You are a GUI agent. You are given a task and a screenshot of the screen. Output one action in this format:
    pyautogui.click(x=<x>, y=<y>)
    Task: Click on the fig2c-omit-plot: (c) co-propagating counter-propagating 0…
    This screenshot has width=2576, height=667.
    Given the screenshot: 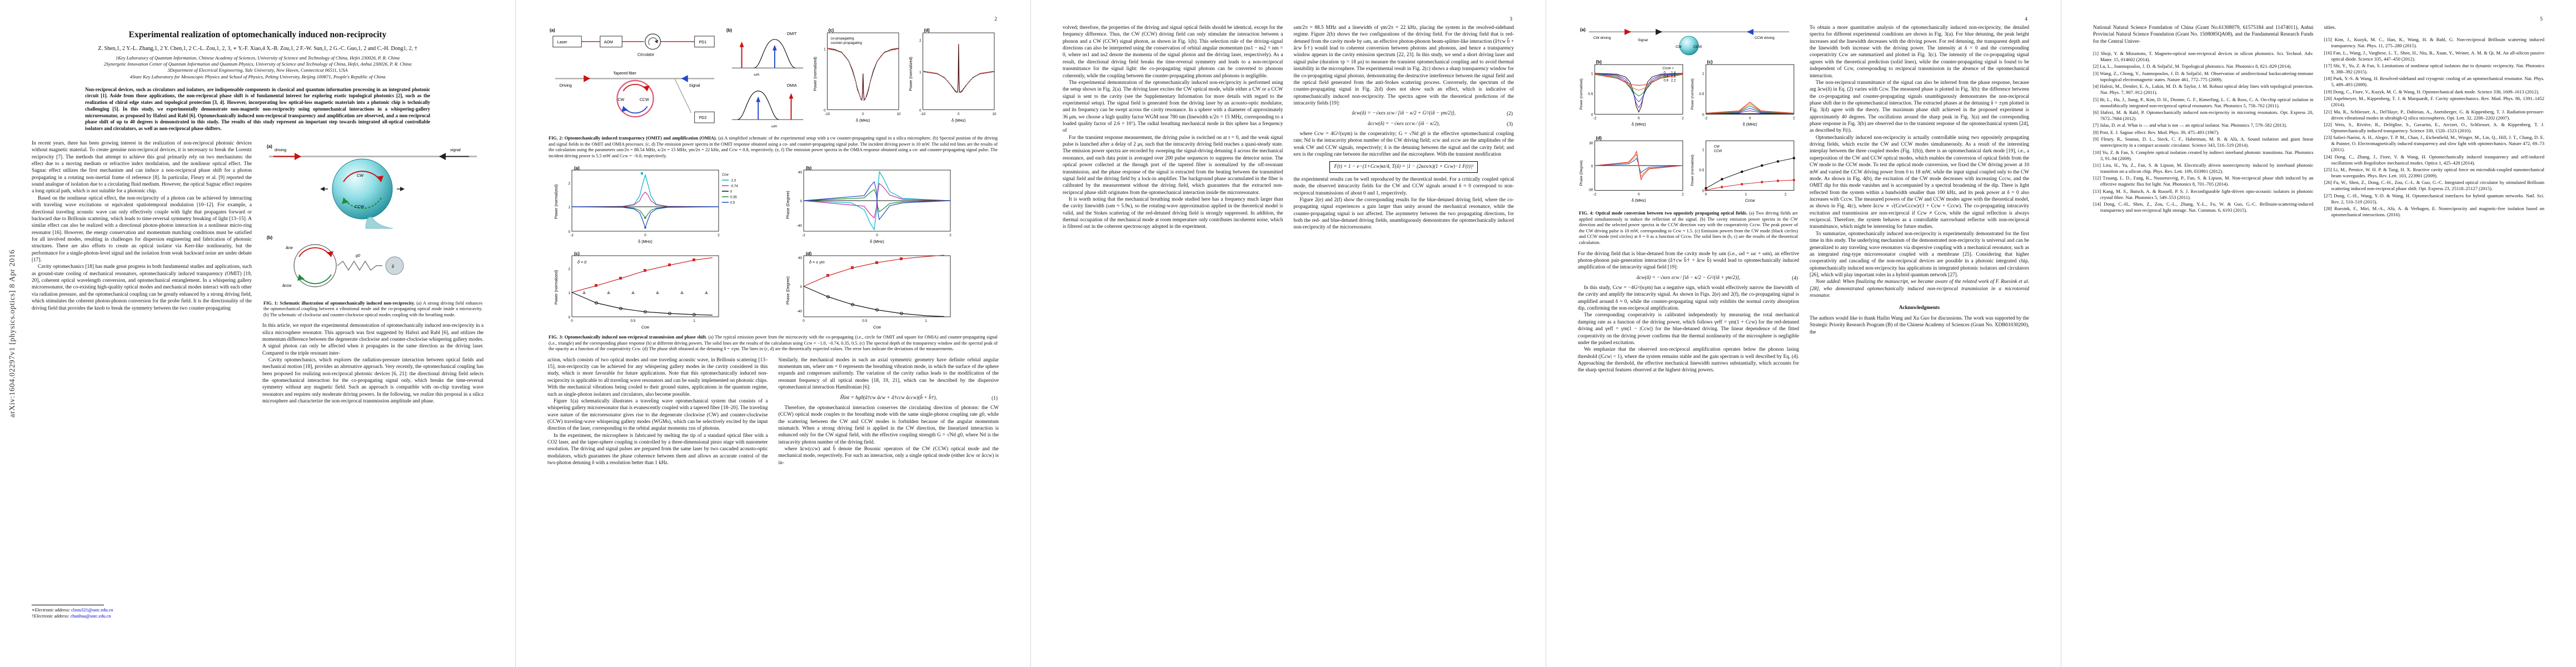 What is the action you would take?
    pyautogui.click(x=857, y=75)
    